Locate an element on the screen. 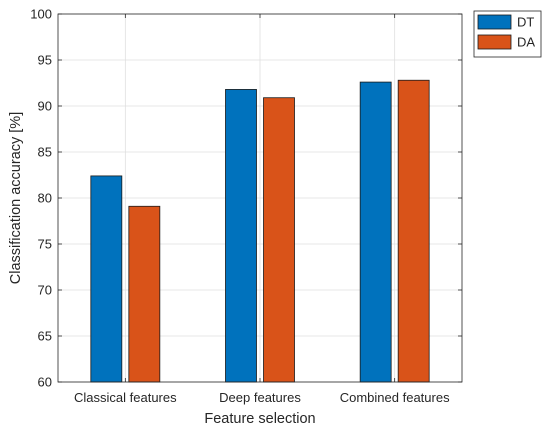 This screenshot has width=550, height=431. y-tick-label: 65 is located at coordinates (45, 336).